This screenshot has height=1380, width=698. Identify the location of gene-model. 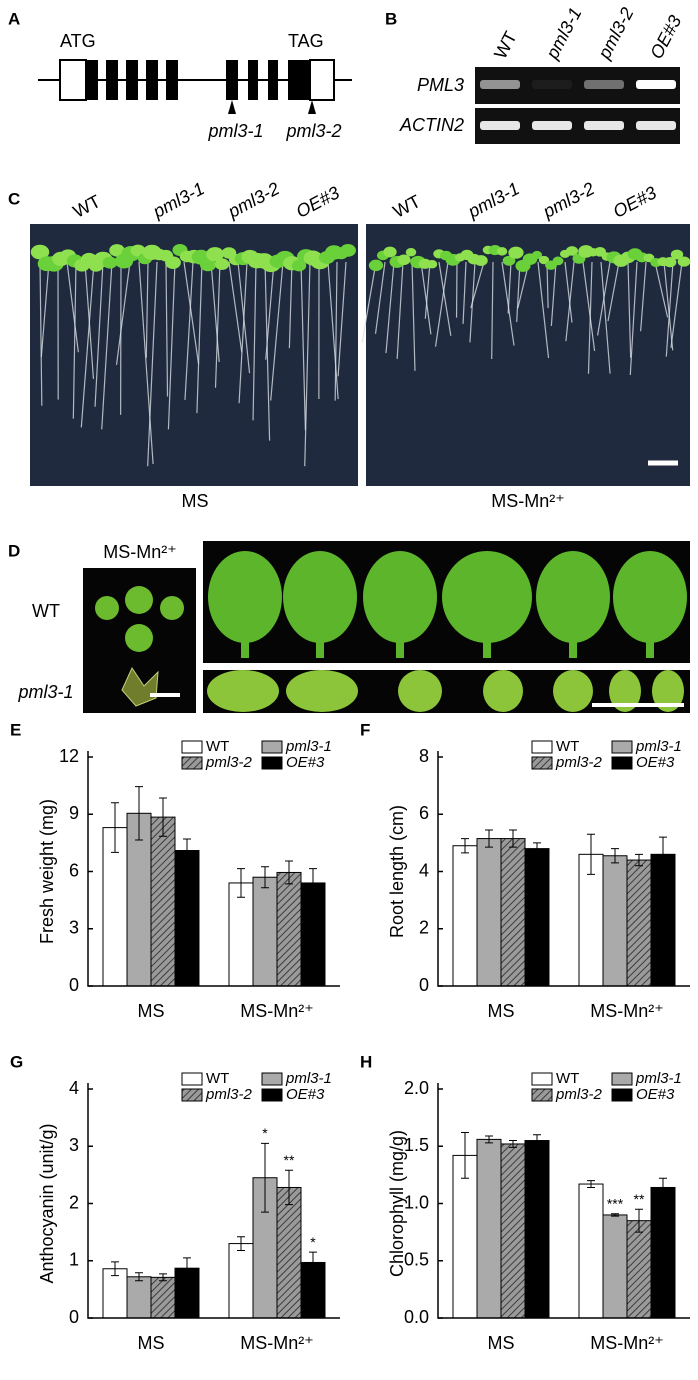
(195, 86).